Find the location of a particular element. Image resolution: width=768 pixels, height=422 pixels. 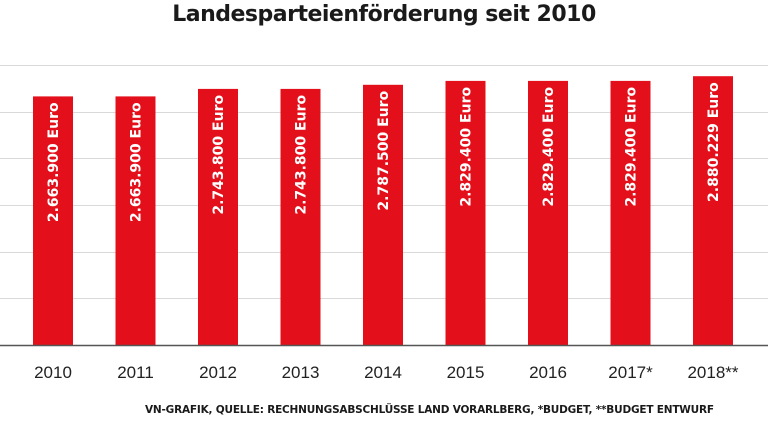

bar-value-label: 2.787.500 Euro is located at coordinates (384, 150).